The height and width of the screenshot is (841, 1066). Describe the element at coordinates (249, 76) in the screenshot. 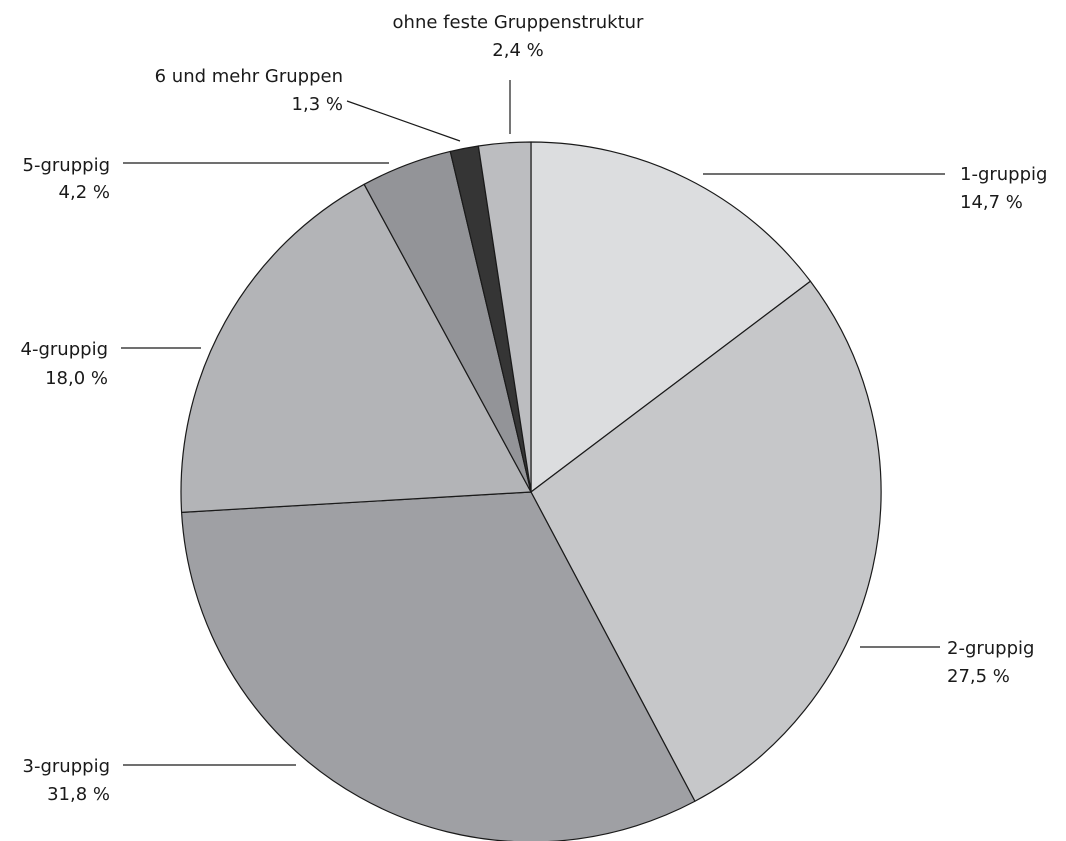

I see `slice-label-6-und-mehr: 6 und mehr Gruppen` at that location.